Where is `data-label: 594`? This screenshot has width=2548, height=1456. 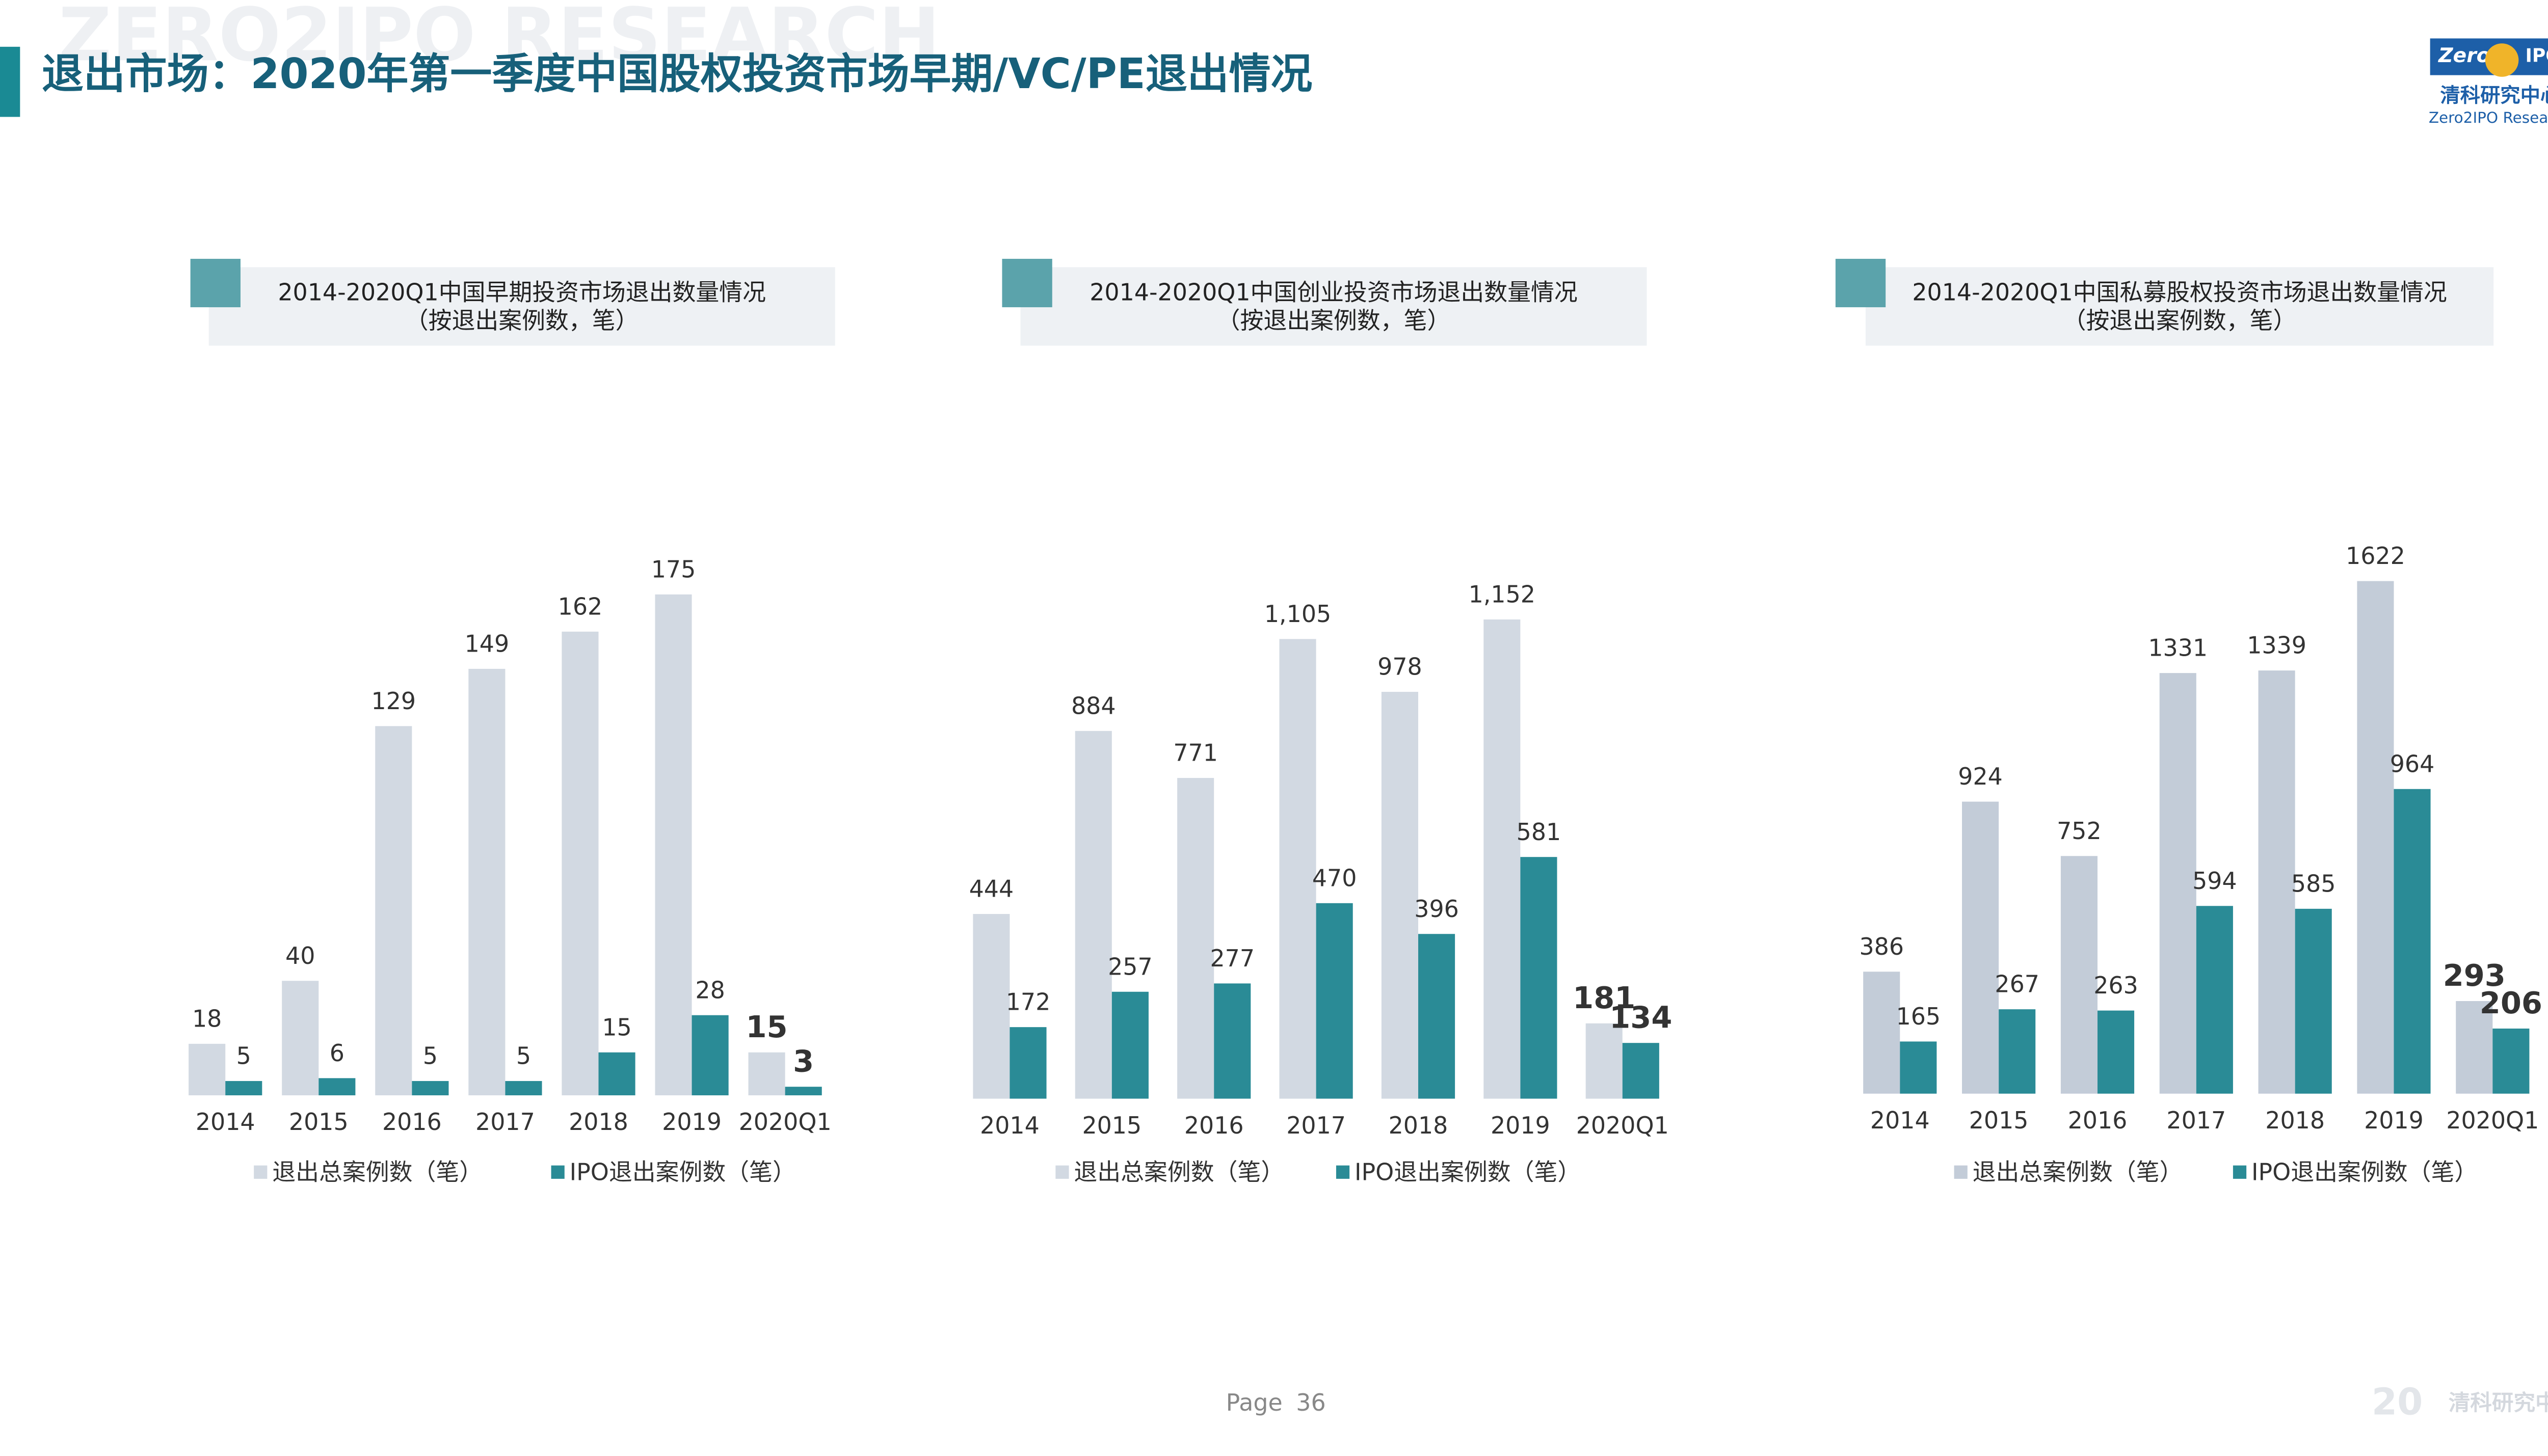
data-label: 594 is located at coordinates (2215, 881).